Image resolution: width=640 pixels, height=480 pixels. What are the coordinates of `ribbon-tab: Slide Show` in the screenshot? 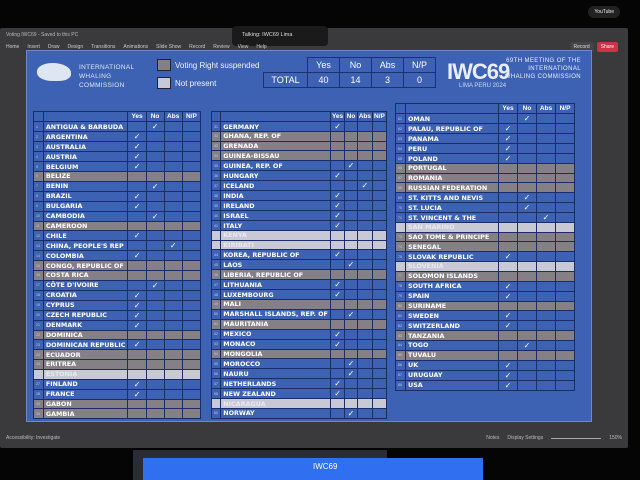 It's located at (169, 47).